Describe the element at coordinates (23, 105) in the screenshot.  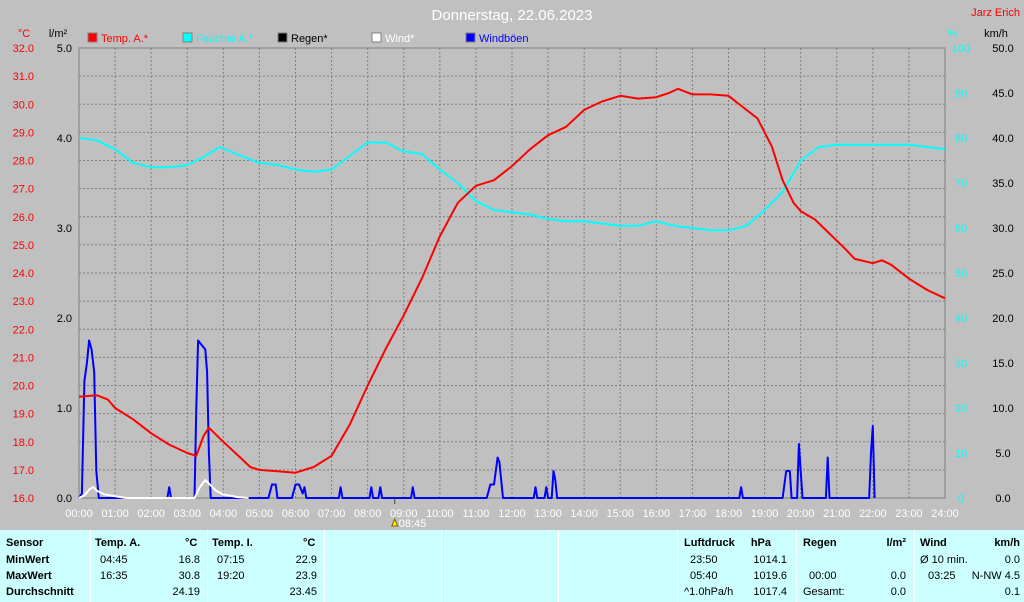
I see `temp-tick-label: 30.0` at that location.